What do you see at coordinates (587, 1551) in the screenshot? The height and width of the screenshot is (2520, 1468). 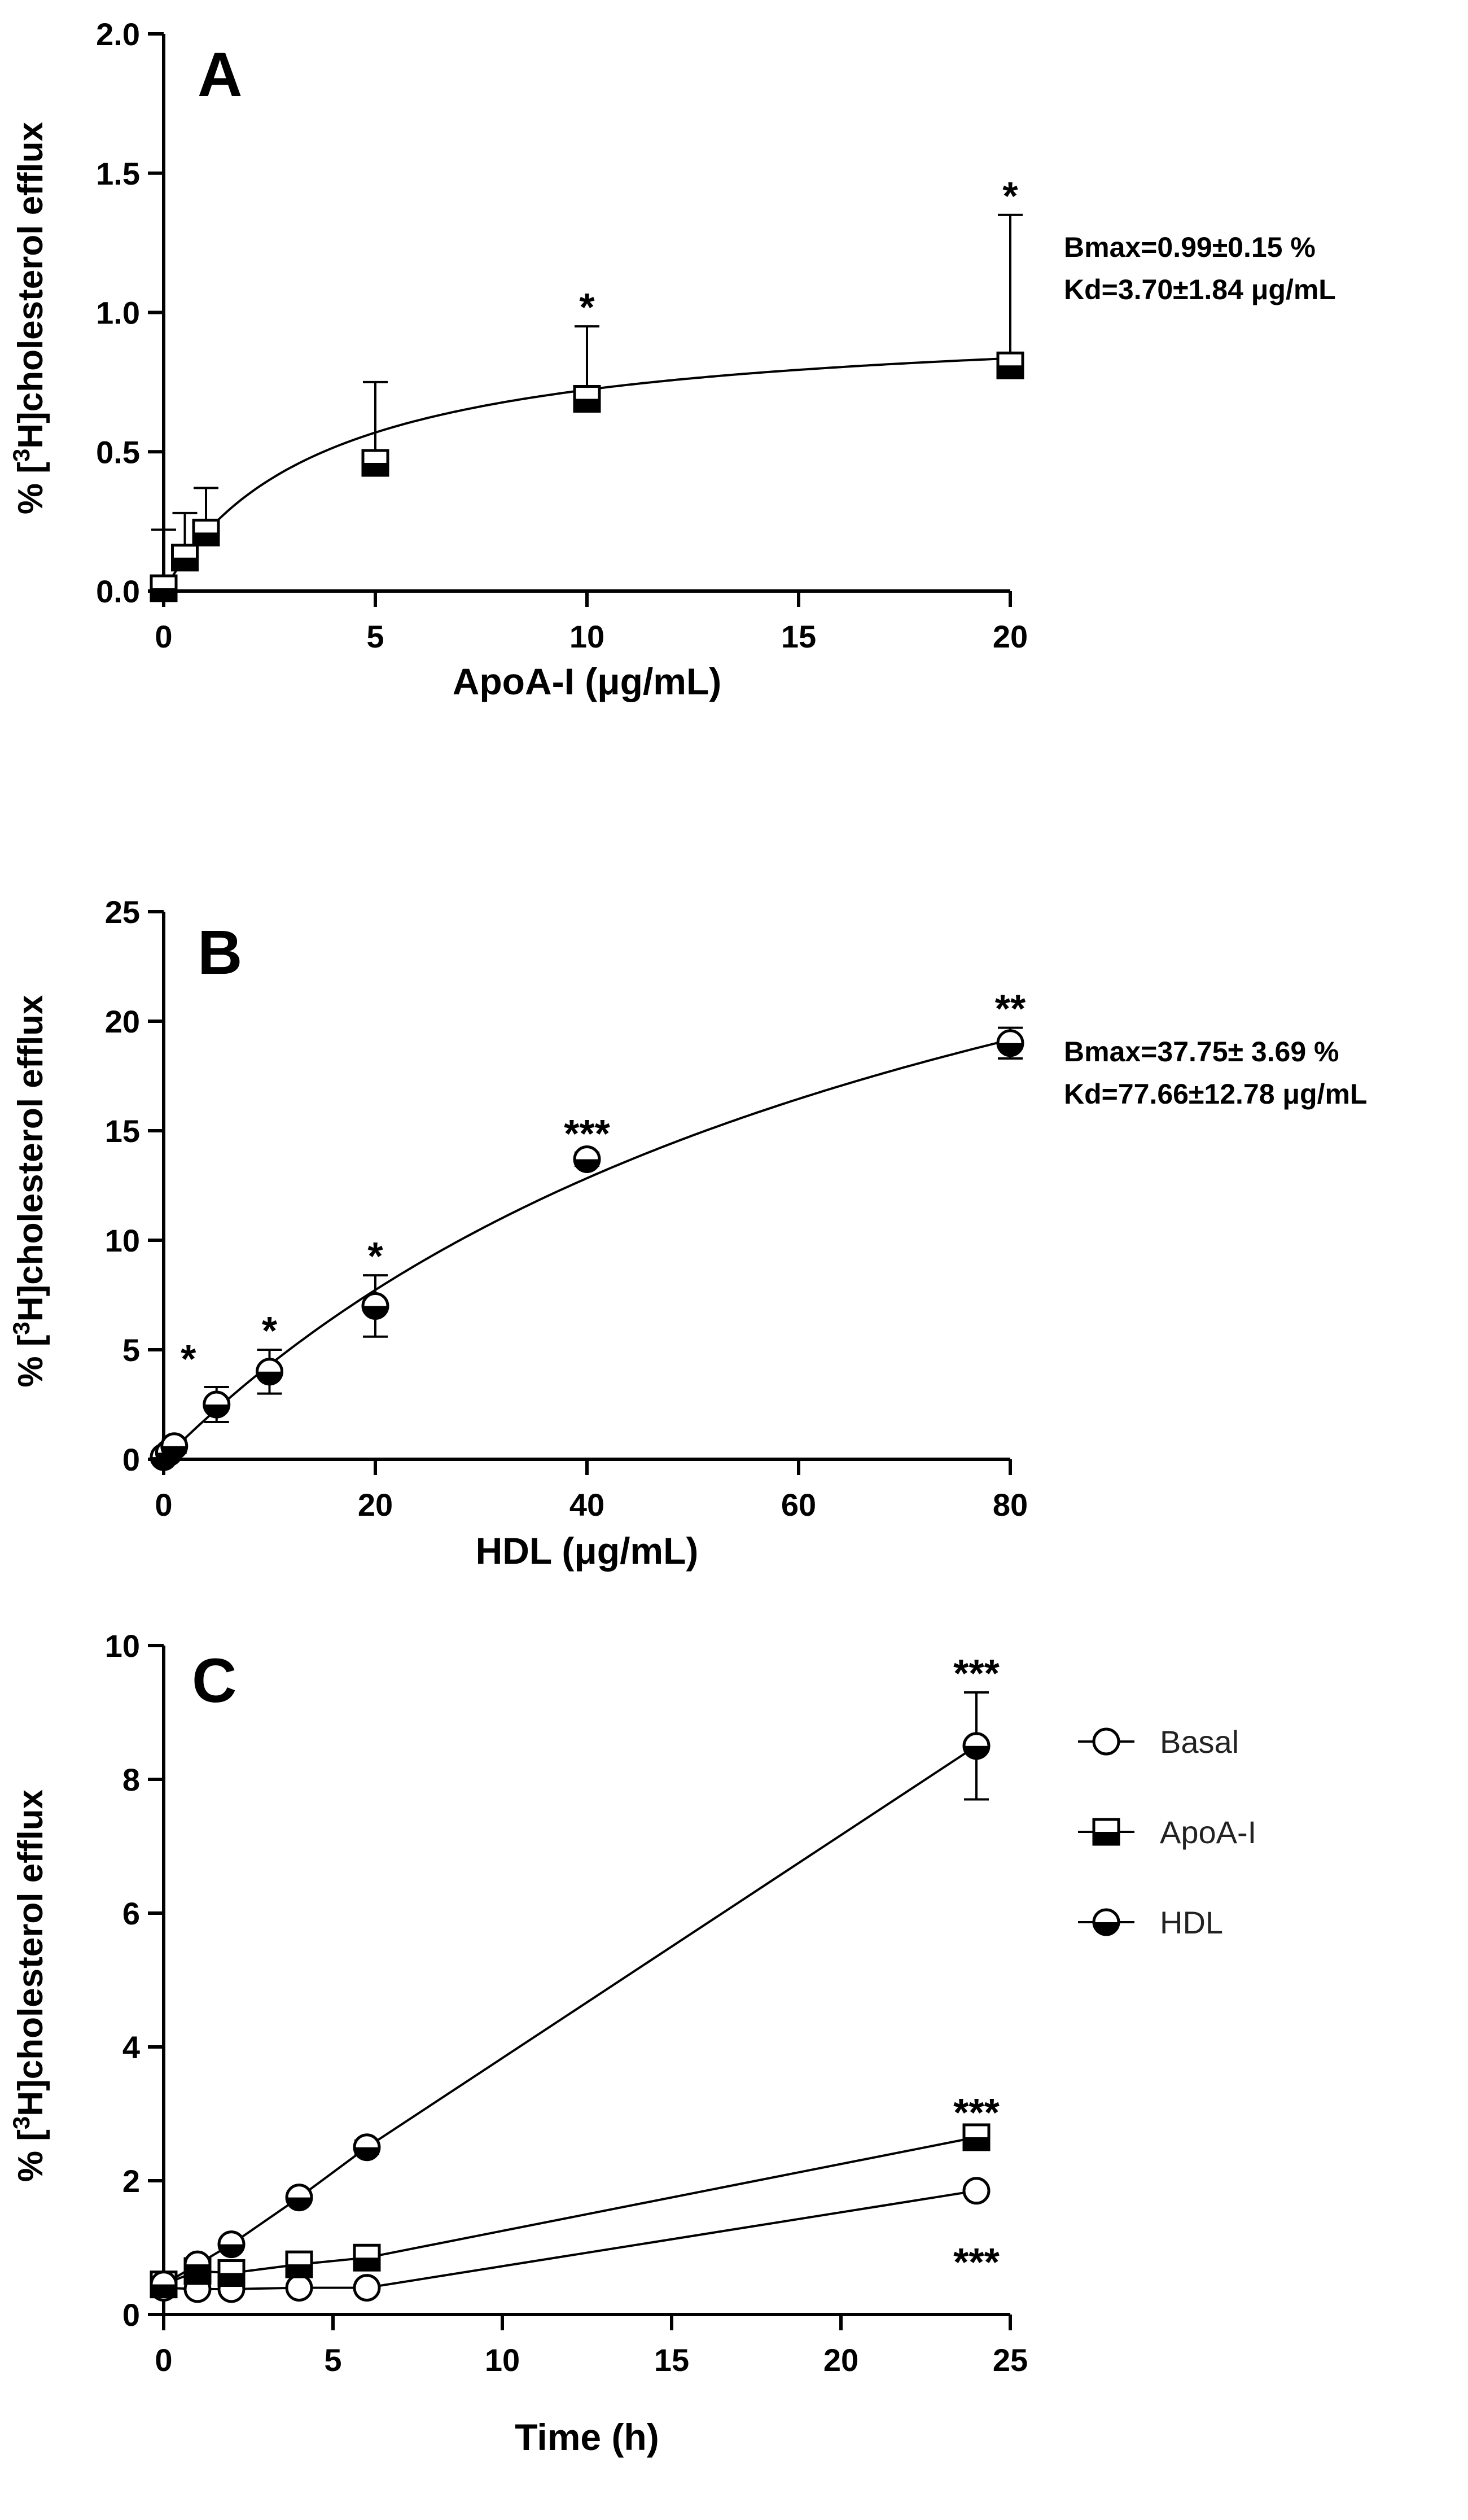 I see `x-axis-label: HDL (μg/mL)` at bounding box center [587, 1551].